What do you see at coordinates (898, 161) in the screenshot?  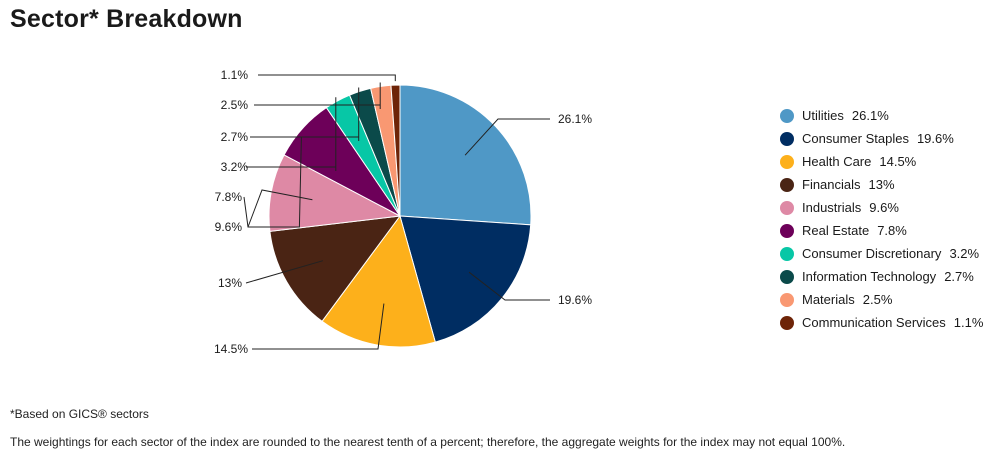 I see `legend-value: 14.5%` at bounding box center [898, 161].